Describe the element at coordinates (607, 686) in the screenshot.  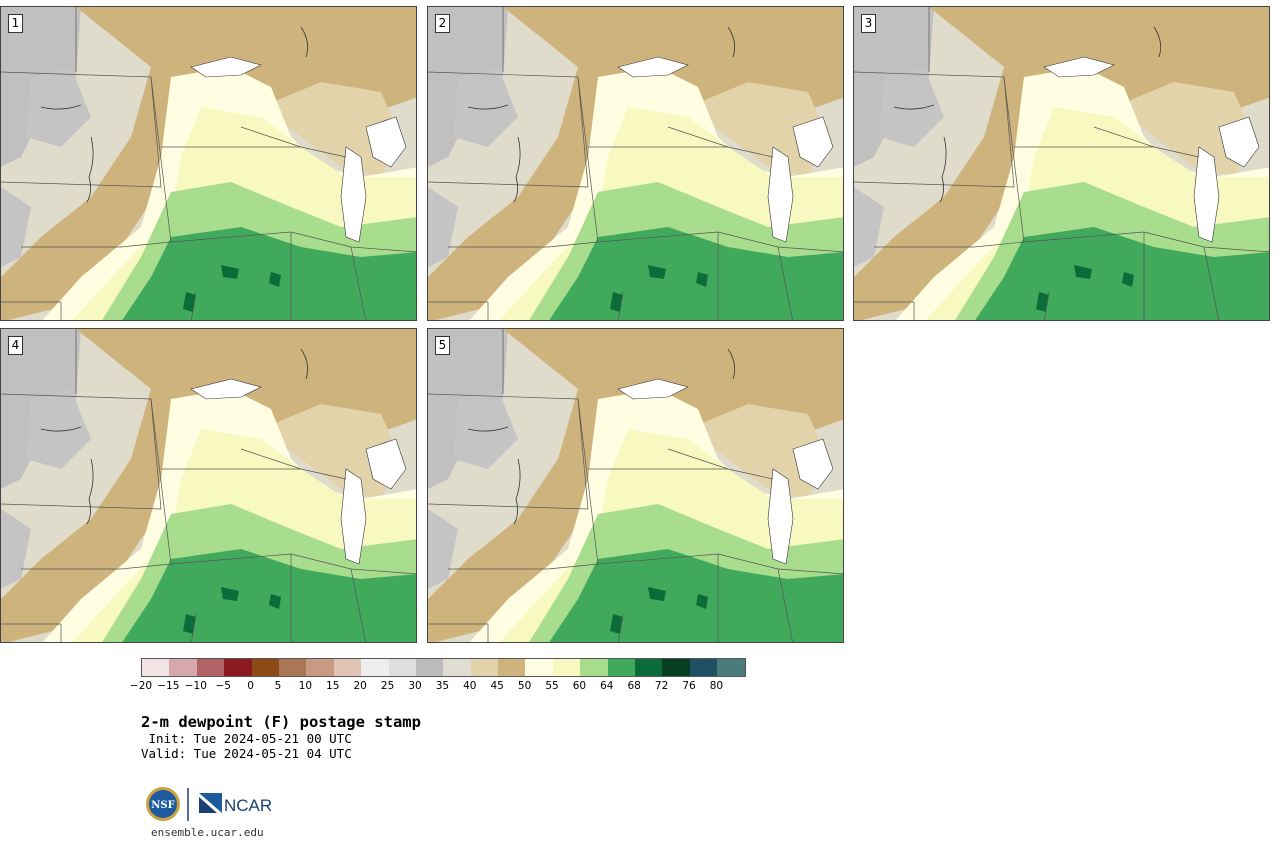
I see `colorbar-tick-label: 64` at that location.